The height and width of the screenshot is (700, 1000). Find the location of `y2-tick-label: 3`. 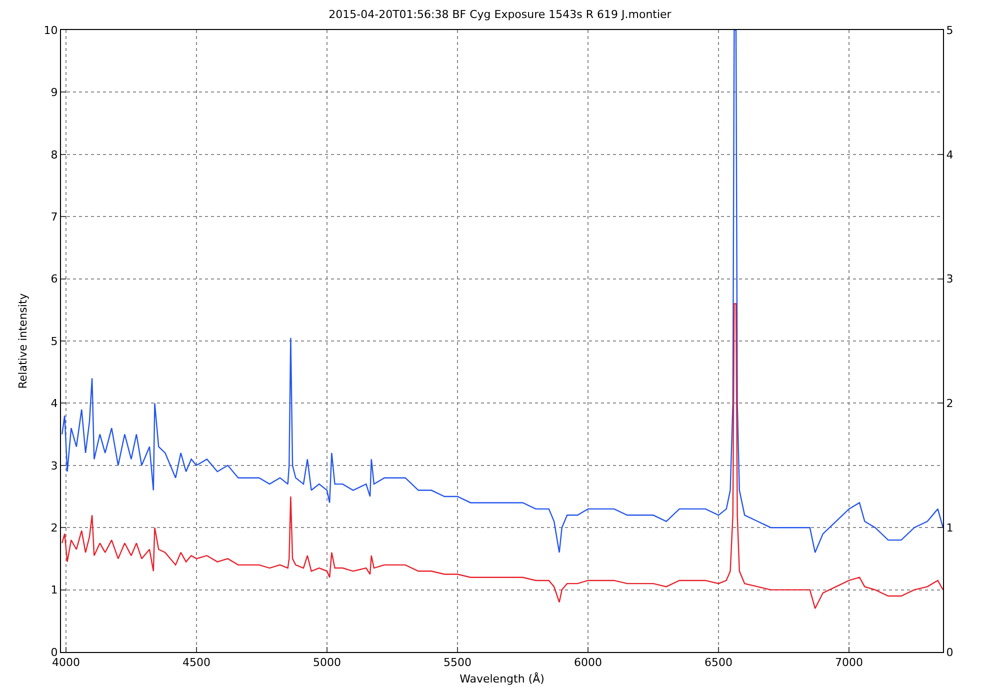

y2-tick-label: 3 is located at coordinates (950, 279).